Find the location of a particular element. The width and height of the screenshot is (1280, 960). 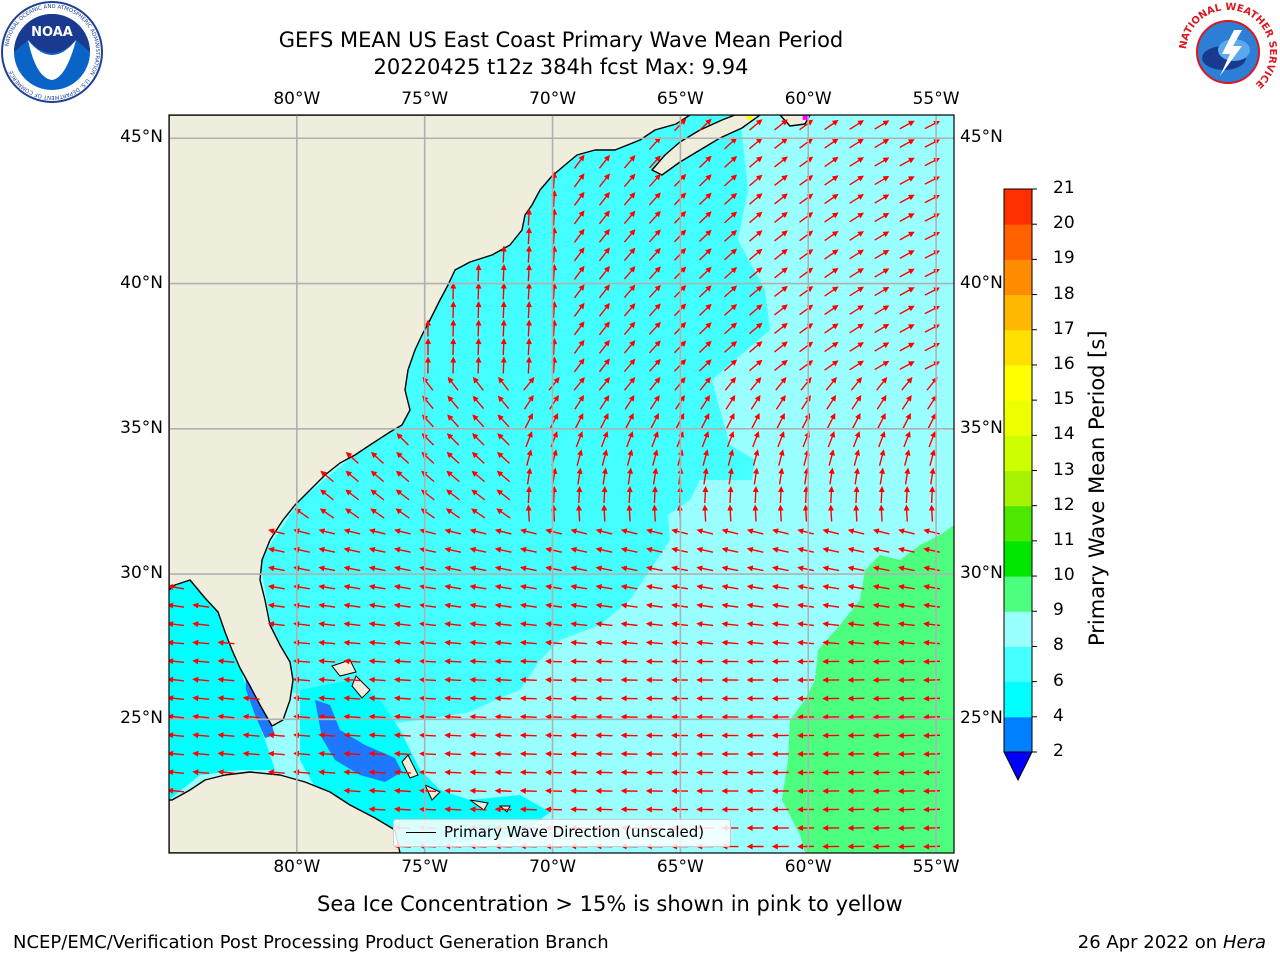

colorbar-label: Primary Wave Mean Period [s] is located at coordinates (1097, 488).